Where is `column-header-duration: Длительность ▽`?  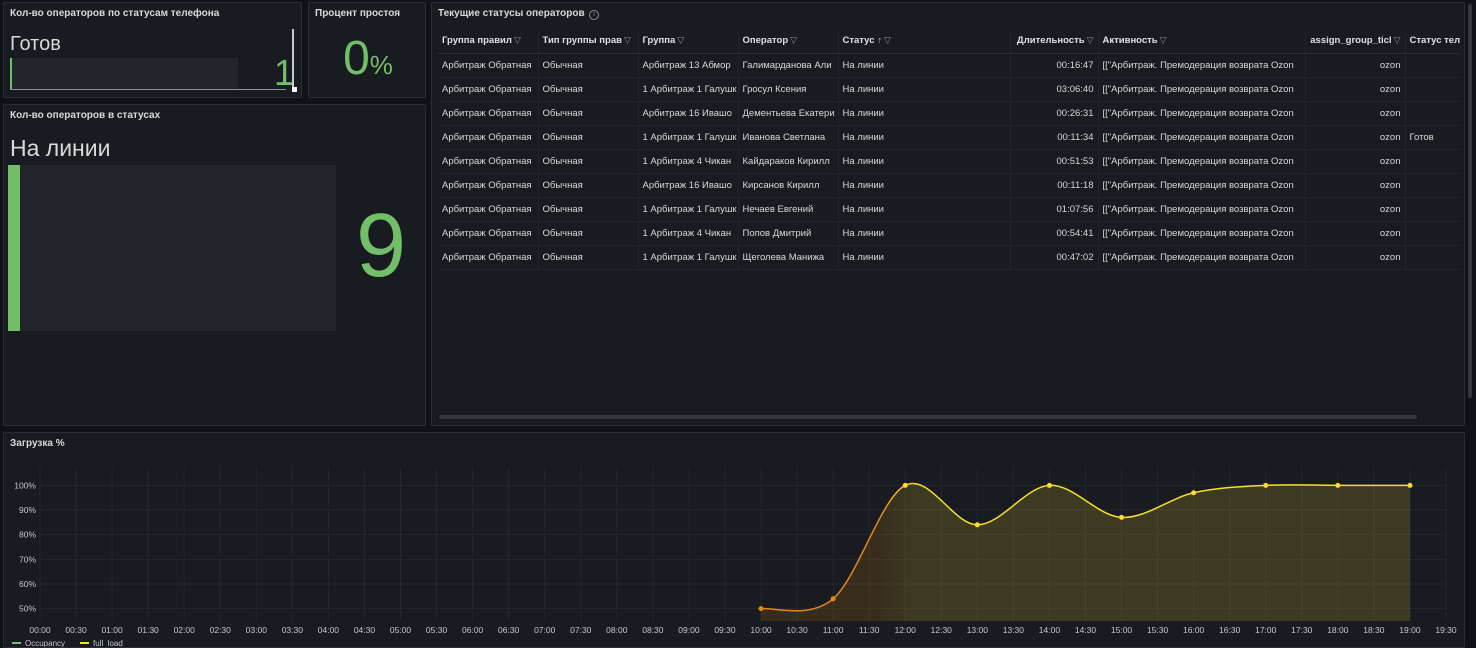
column-header-duration: Длительность ▽ is located at coordinates (1054, 41).